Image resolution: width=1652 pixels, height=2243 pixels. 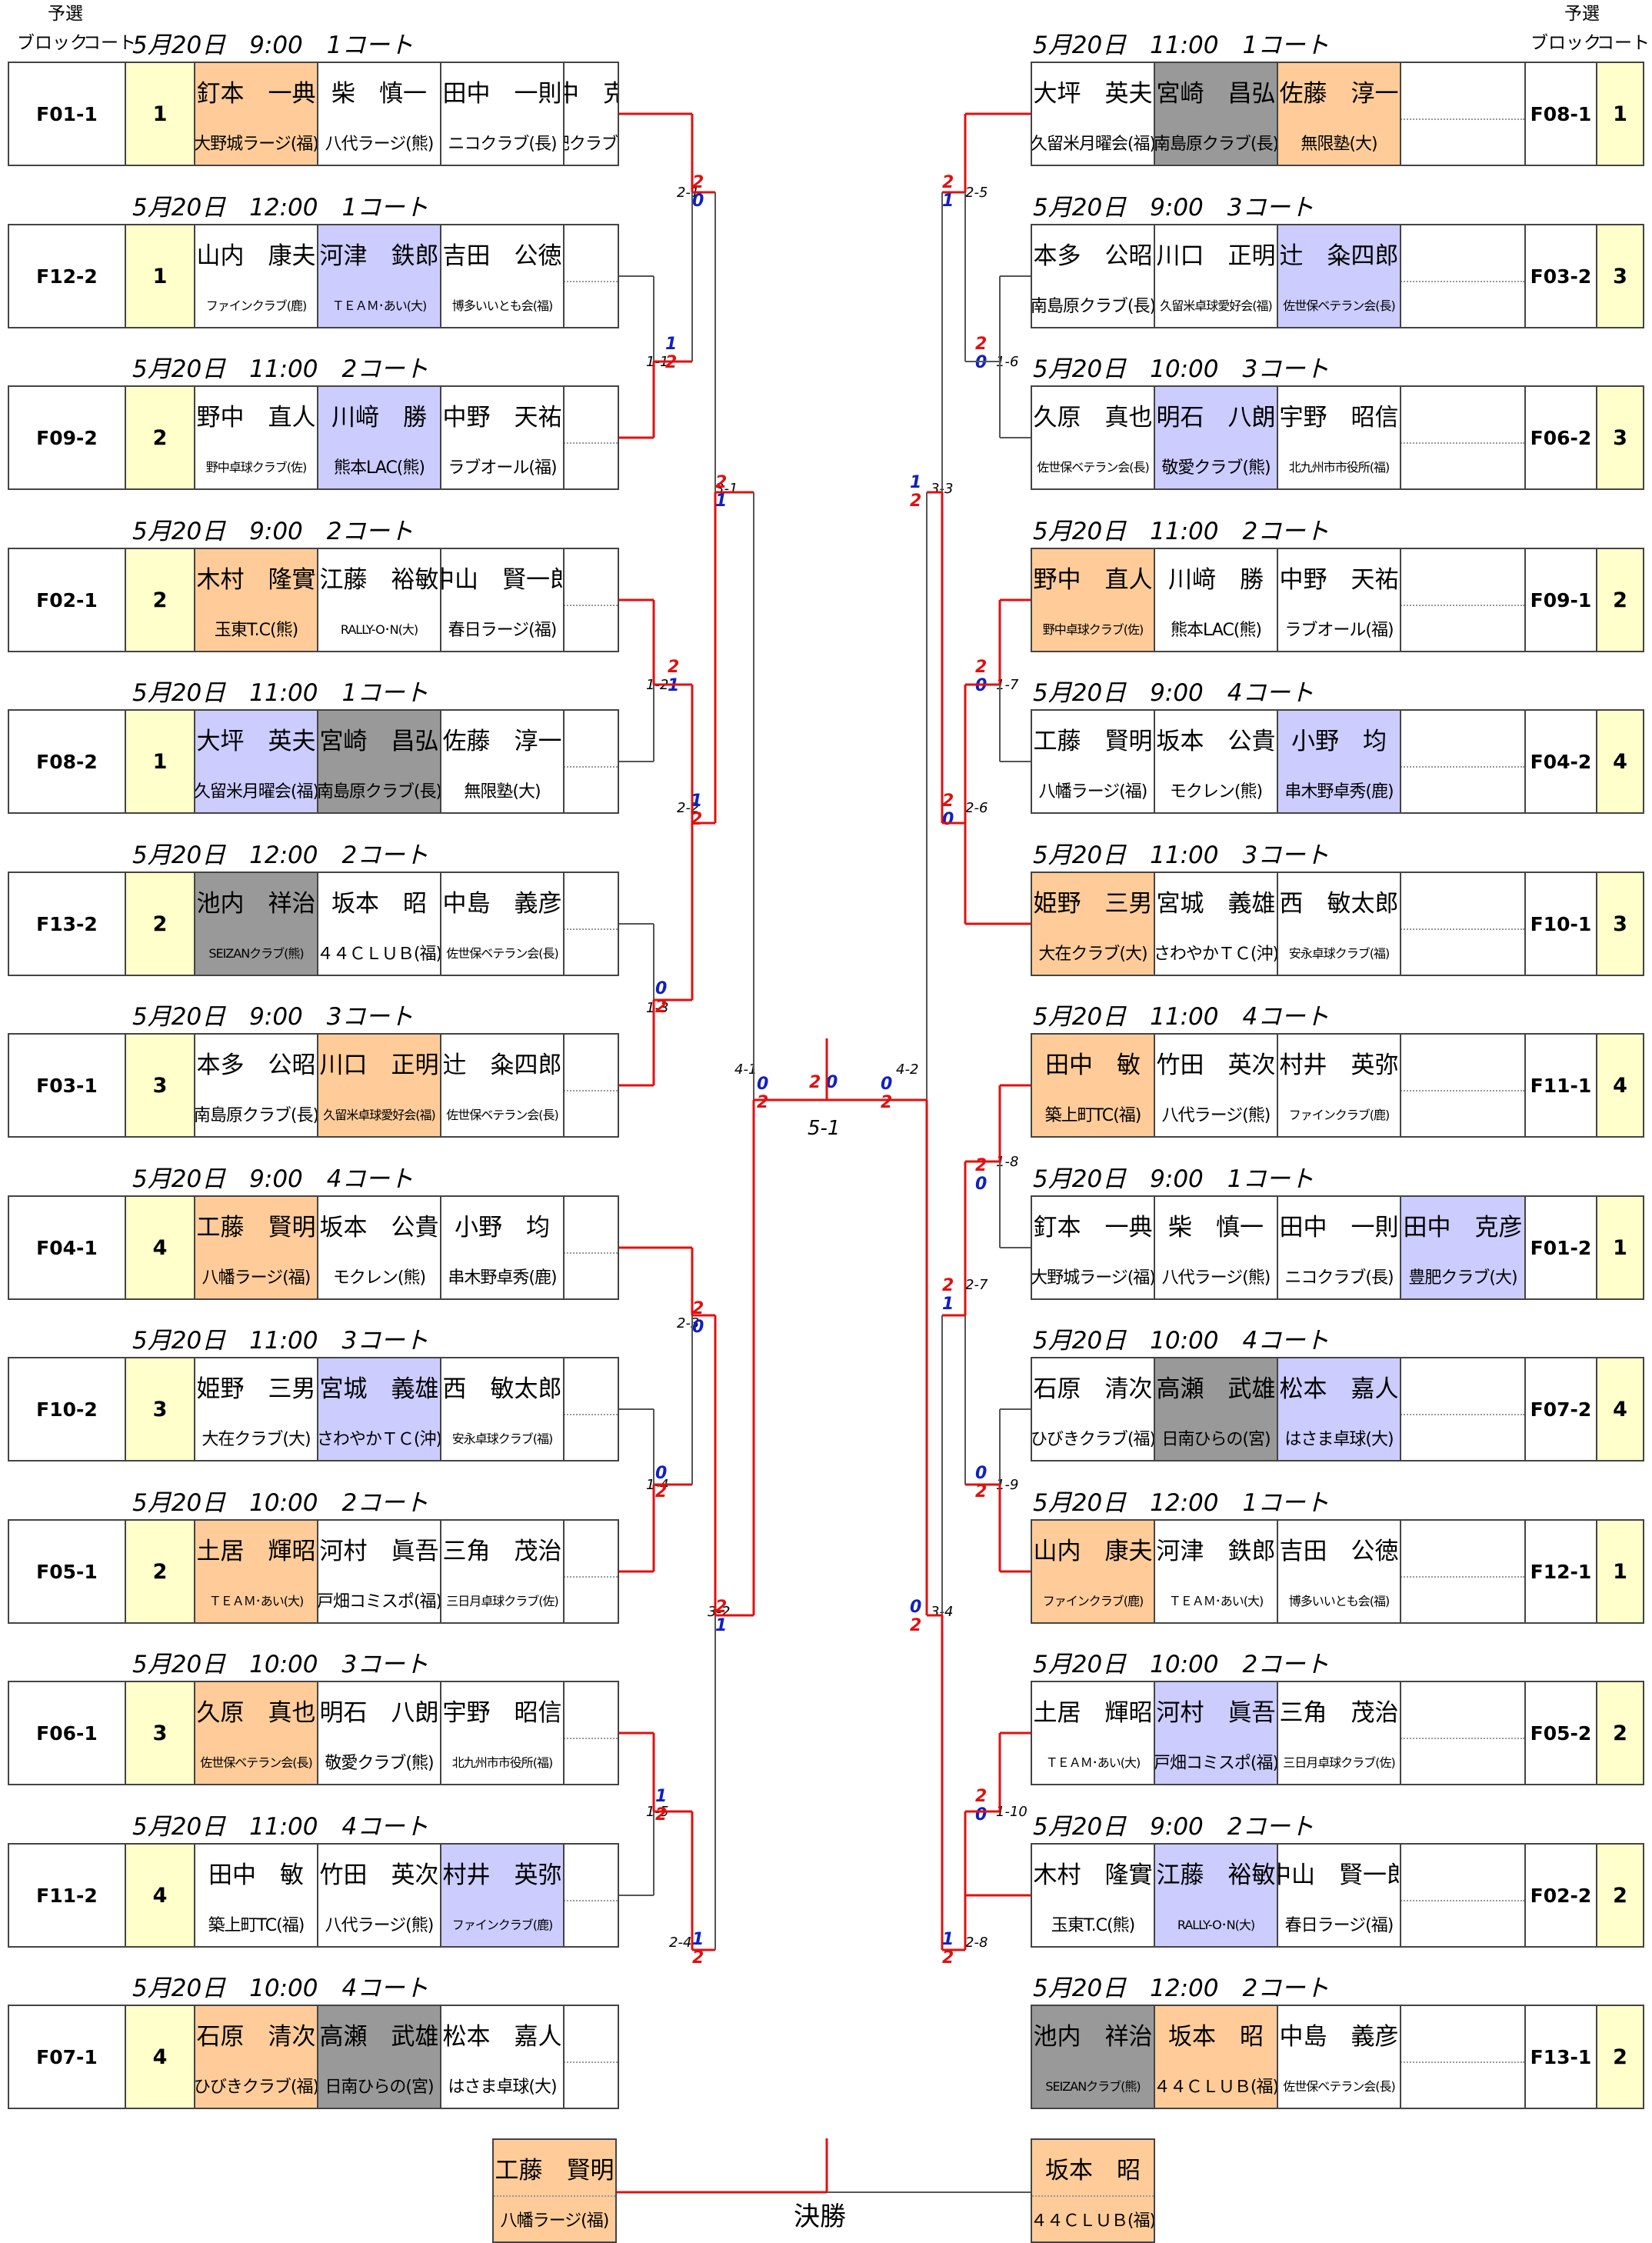 What do you see at coordinates (1008, 1485) in the screenshot?
I see `match-label-right: 1-9` at bounding box center [1008, 1485].